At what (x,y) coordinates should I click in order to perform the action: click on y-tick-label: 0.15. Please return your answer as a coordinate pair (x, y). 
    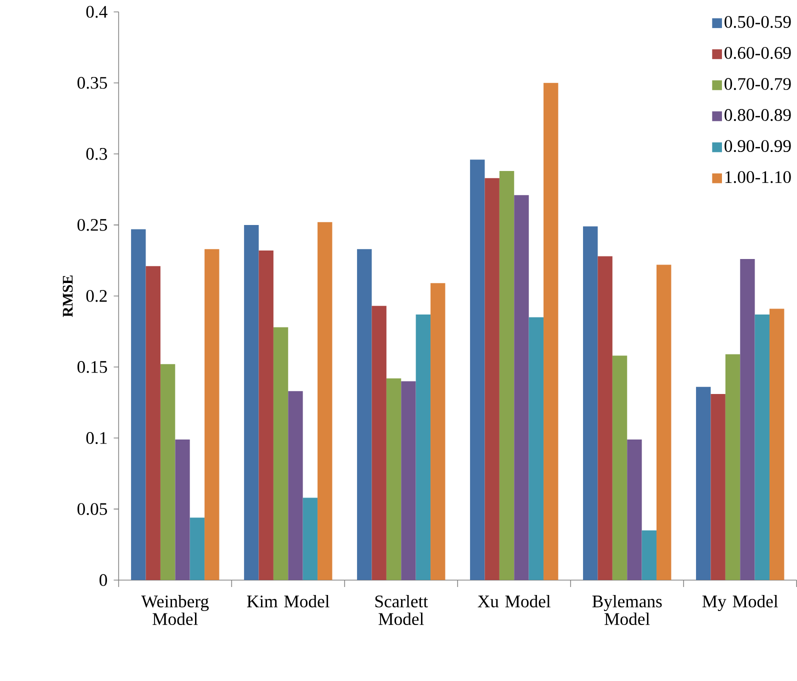
    Looking at the image, I should click on (92, 367).